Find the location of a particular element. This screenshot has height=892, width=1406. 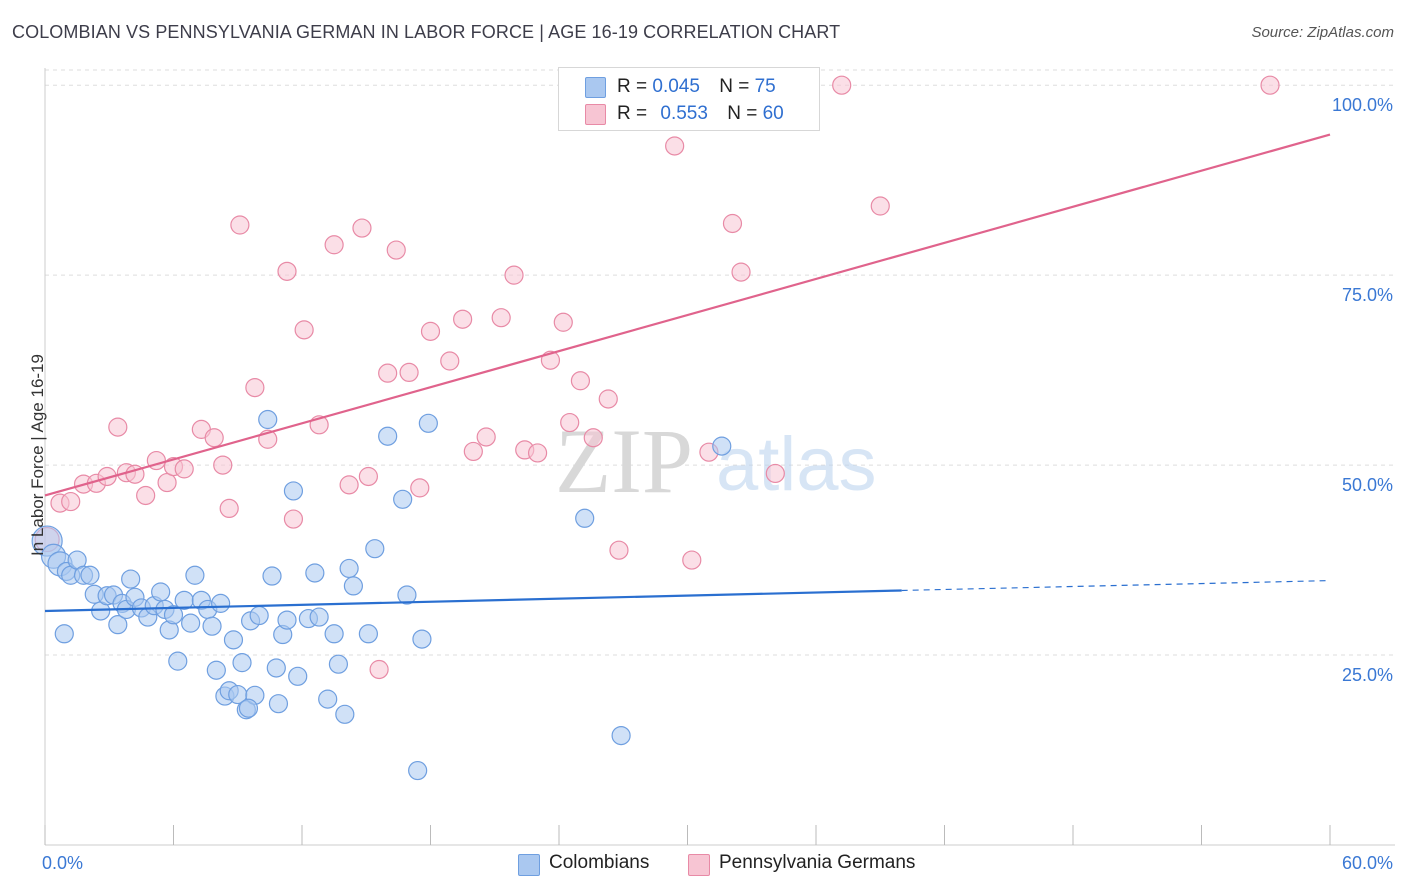

y-axis-label: In Labor Force | Age 16-19 is located at coordinates (37, 455).